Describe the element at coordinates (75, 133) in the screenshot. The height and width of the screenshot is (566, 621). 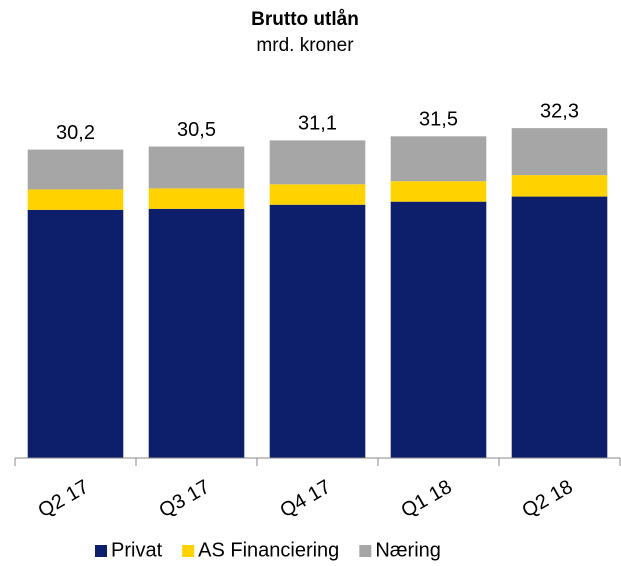
I see `total-label: 30,2` at that location.